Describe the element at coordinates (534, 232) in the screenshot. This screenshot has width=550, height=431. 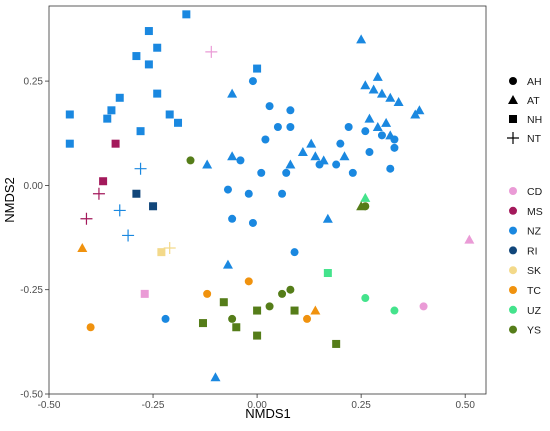
I see `legend-color-label-nz: NZ` at that location.